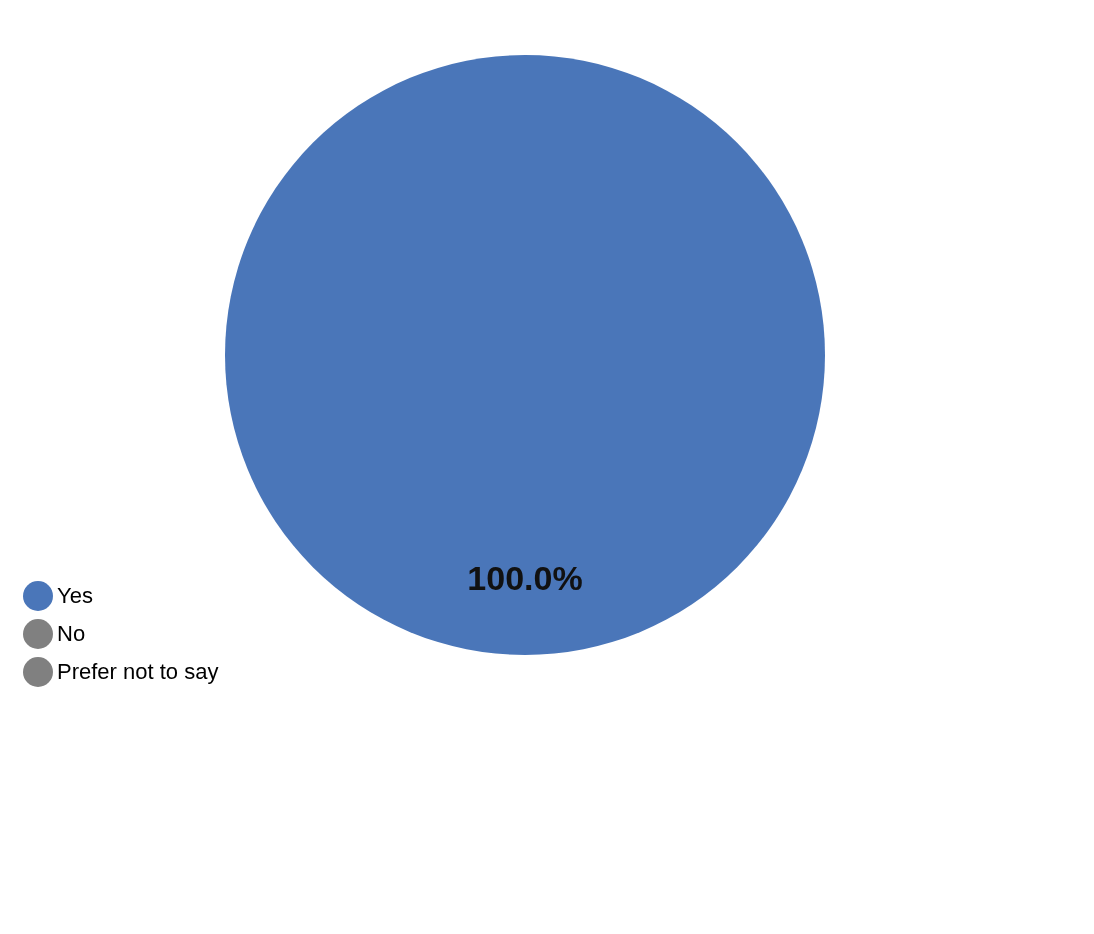 This screenshot has width=1094, height=934. What do you see at coordinates (138, 671) in the screenshot?
I see `legend-label: Prefer not to say` at bounding box center [138, 671].